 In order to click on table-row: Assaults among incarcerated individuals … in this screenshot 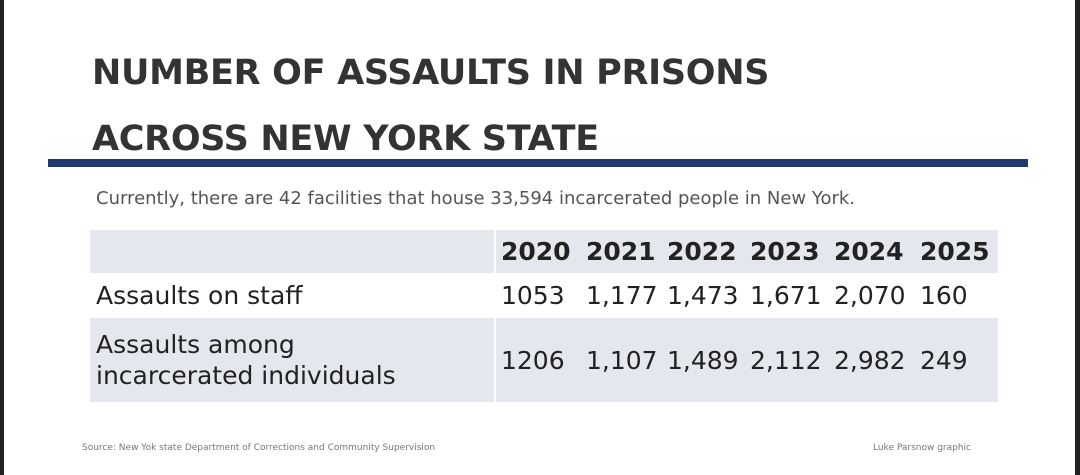, I will do `click(544, 360)`.